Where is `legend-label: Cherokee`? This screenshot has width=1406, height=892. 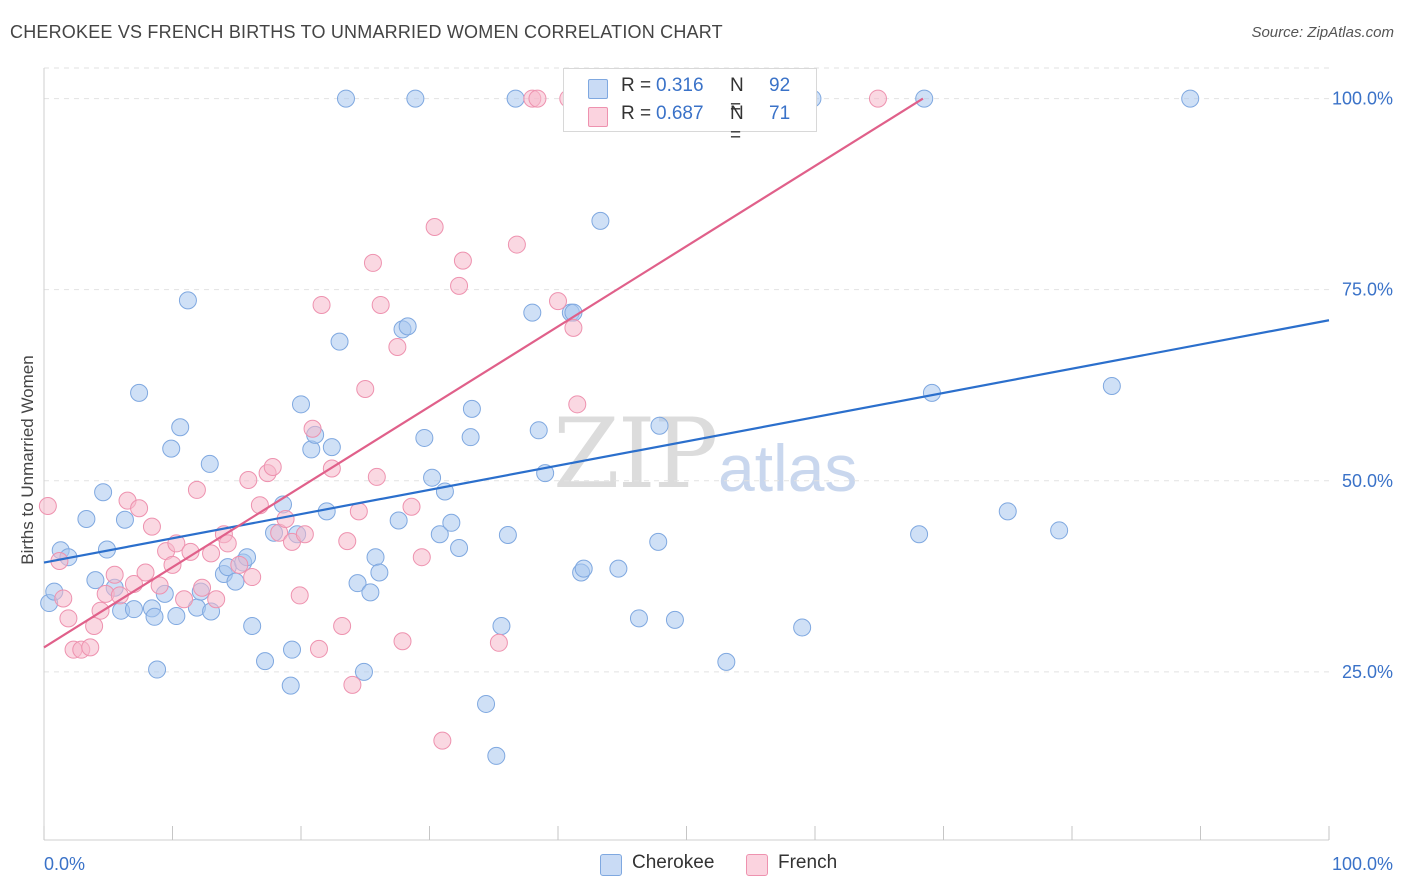 legend-label: Cherokee is located at coordinates (673, 862).